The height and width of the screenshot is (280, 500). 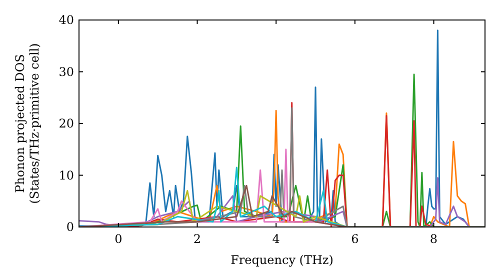 I want to click on y-tick-label: 20, so click(x=66, y=123).